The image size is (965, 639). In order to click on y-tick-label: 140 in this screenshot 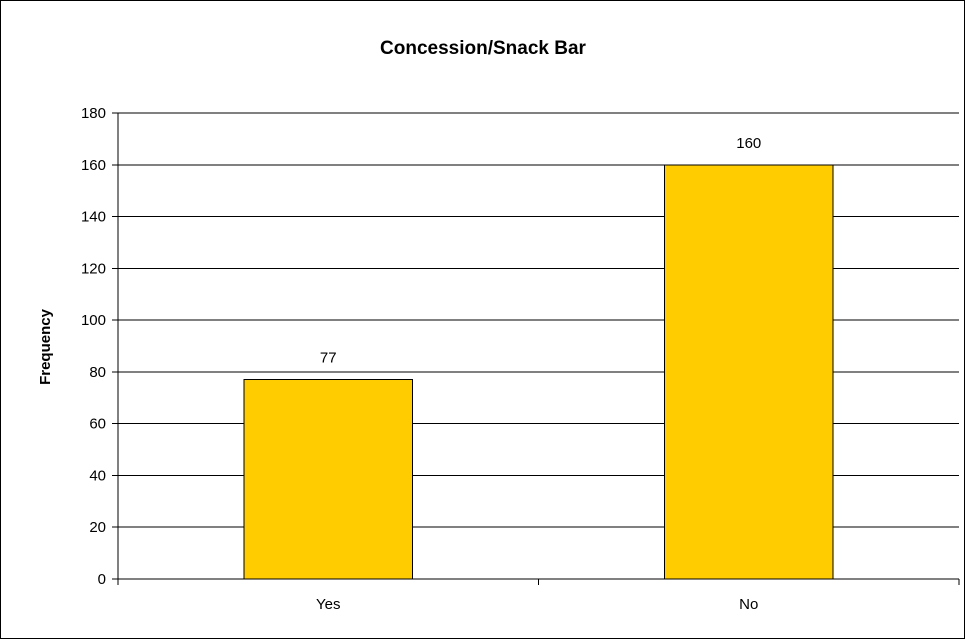, I will do `click(93, 217)`.